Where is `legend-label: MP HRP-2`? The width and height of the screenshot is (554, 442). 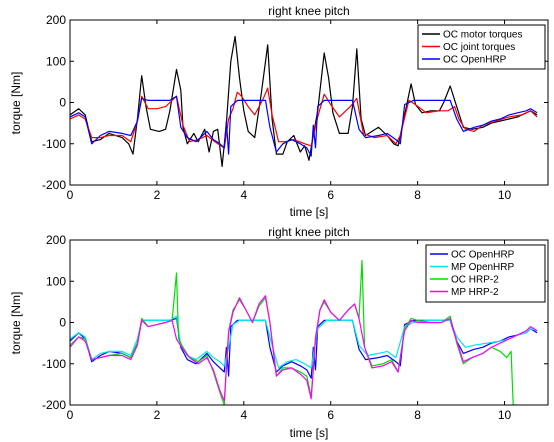 legend-label: MP HRP-2 is located at coordinates (475, 292).